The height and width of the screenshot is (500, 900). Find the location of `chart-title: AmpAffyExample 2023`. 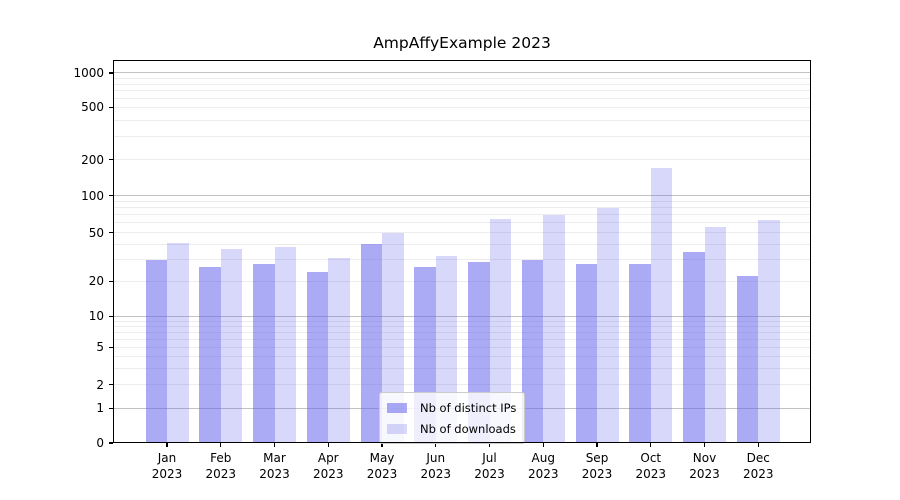

chart-title: AmpAffyExample 2023 is located at coordinates (462, 43).